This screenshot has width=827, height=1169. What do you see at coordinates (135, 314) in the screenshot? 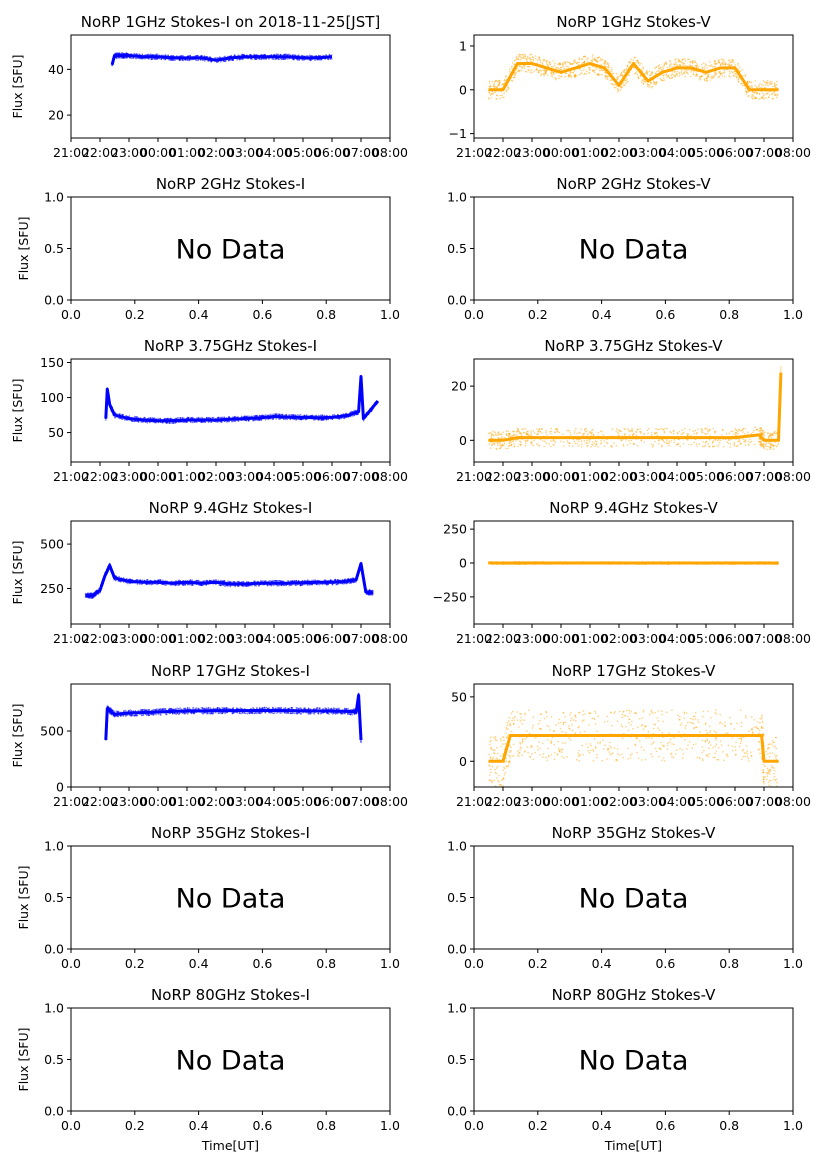
I see `x-tick-label: 0.2` at bounding box center [135, 314].